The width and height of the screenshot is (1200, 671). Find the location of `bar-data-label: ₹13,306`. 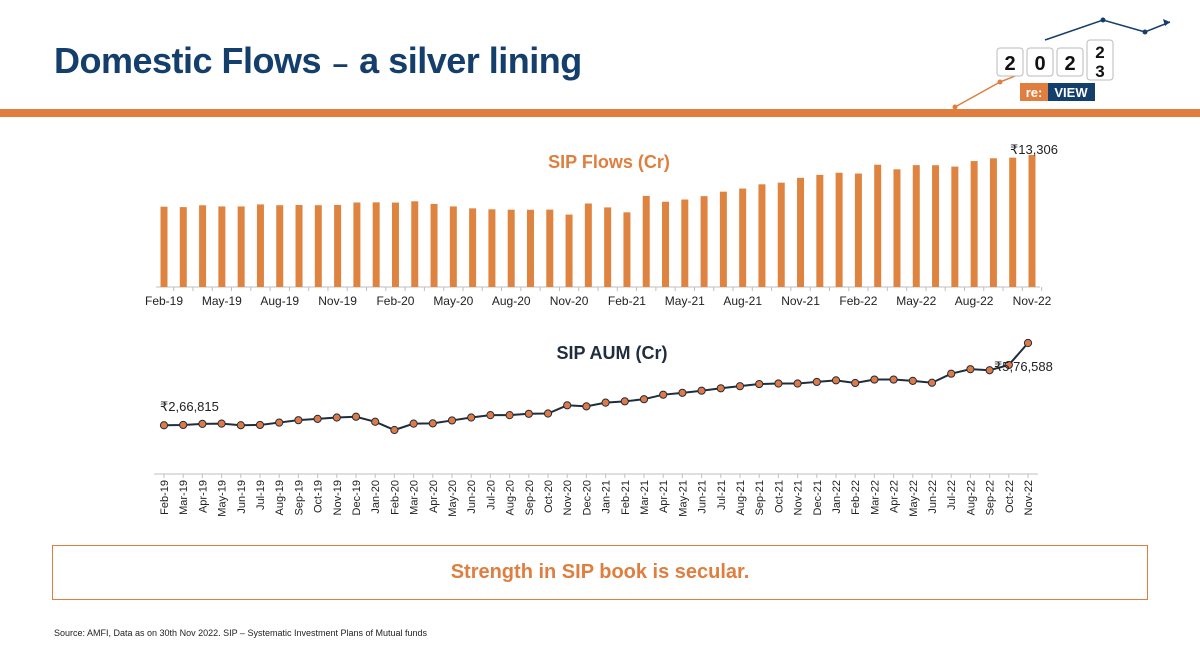

bar-data-label: ₹13,306 is located at coordinates (1034, 149).